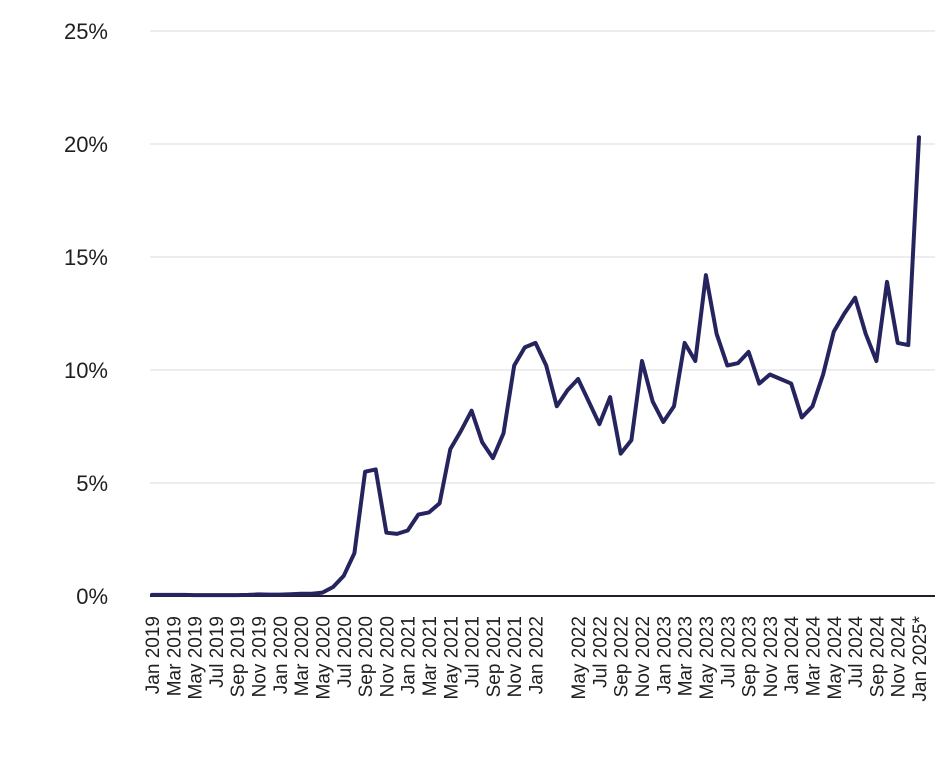 This screenshot has height=762, width=945. Describe the element at coordinates (153, 655) in the screenshot. I see `x-tick-label: Jan 2019` at that location.